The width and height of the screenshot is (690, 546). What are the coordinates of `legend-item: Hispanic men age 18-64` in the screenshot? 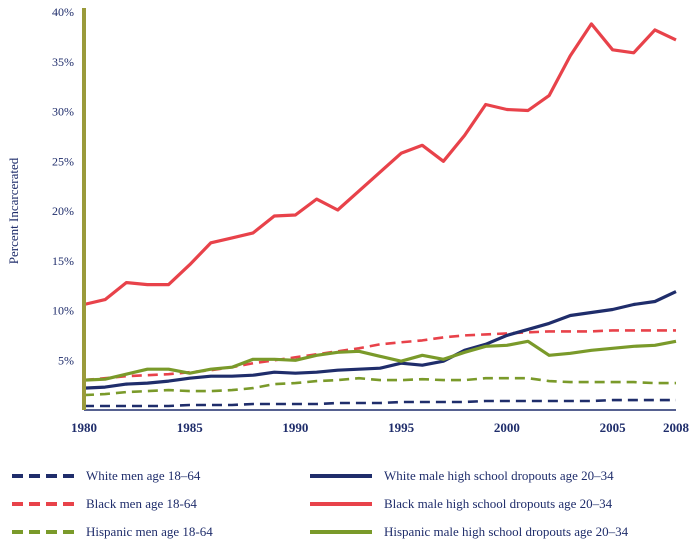 It's located at (112, 532).